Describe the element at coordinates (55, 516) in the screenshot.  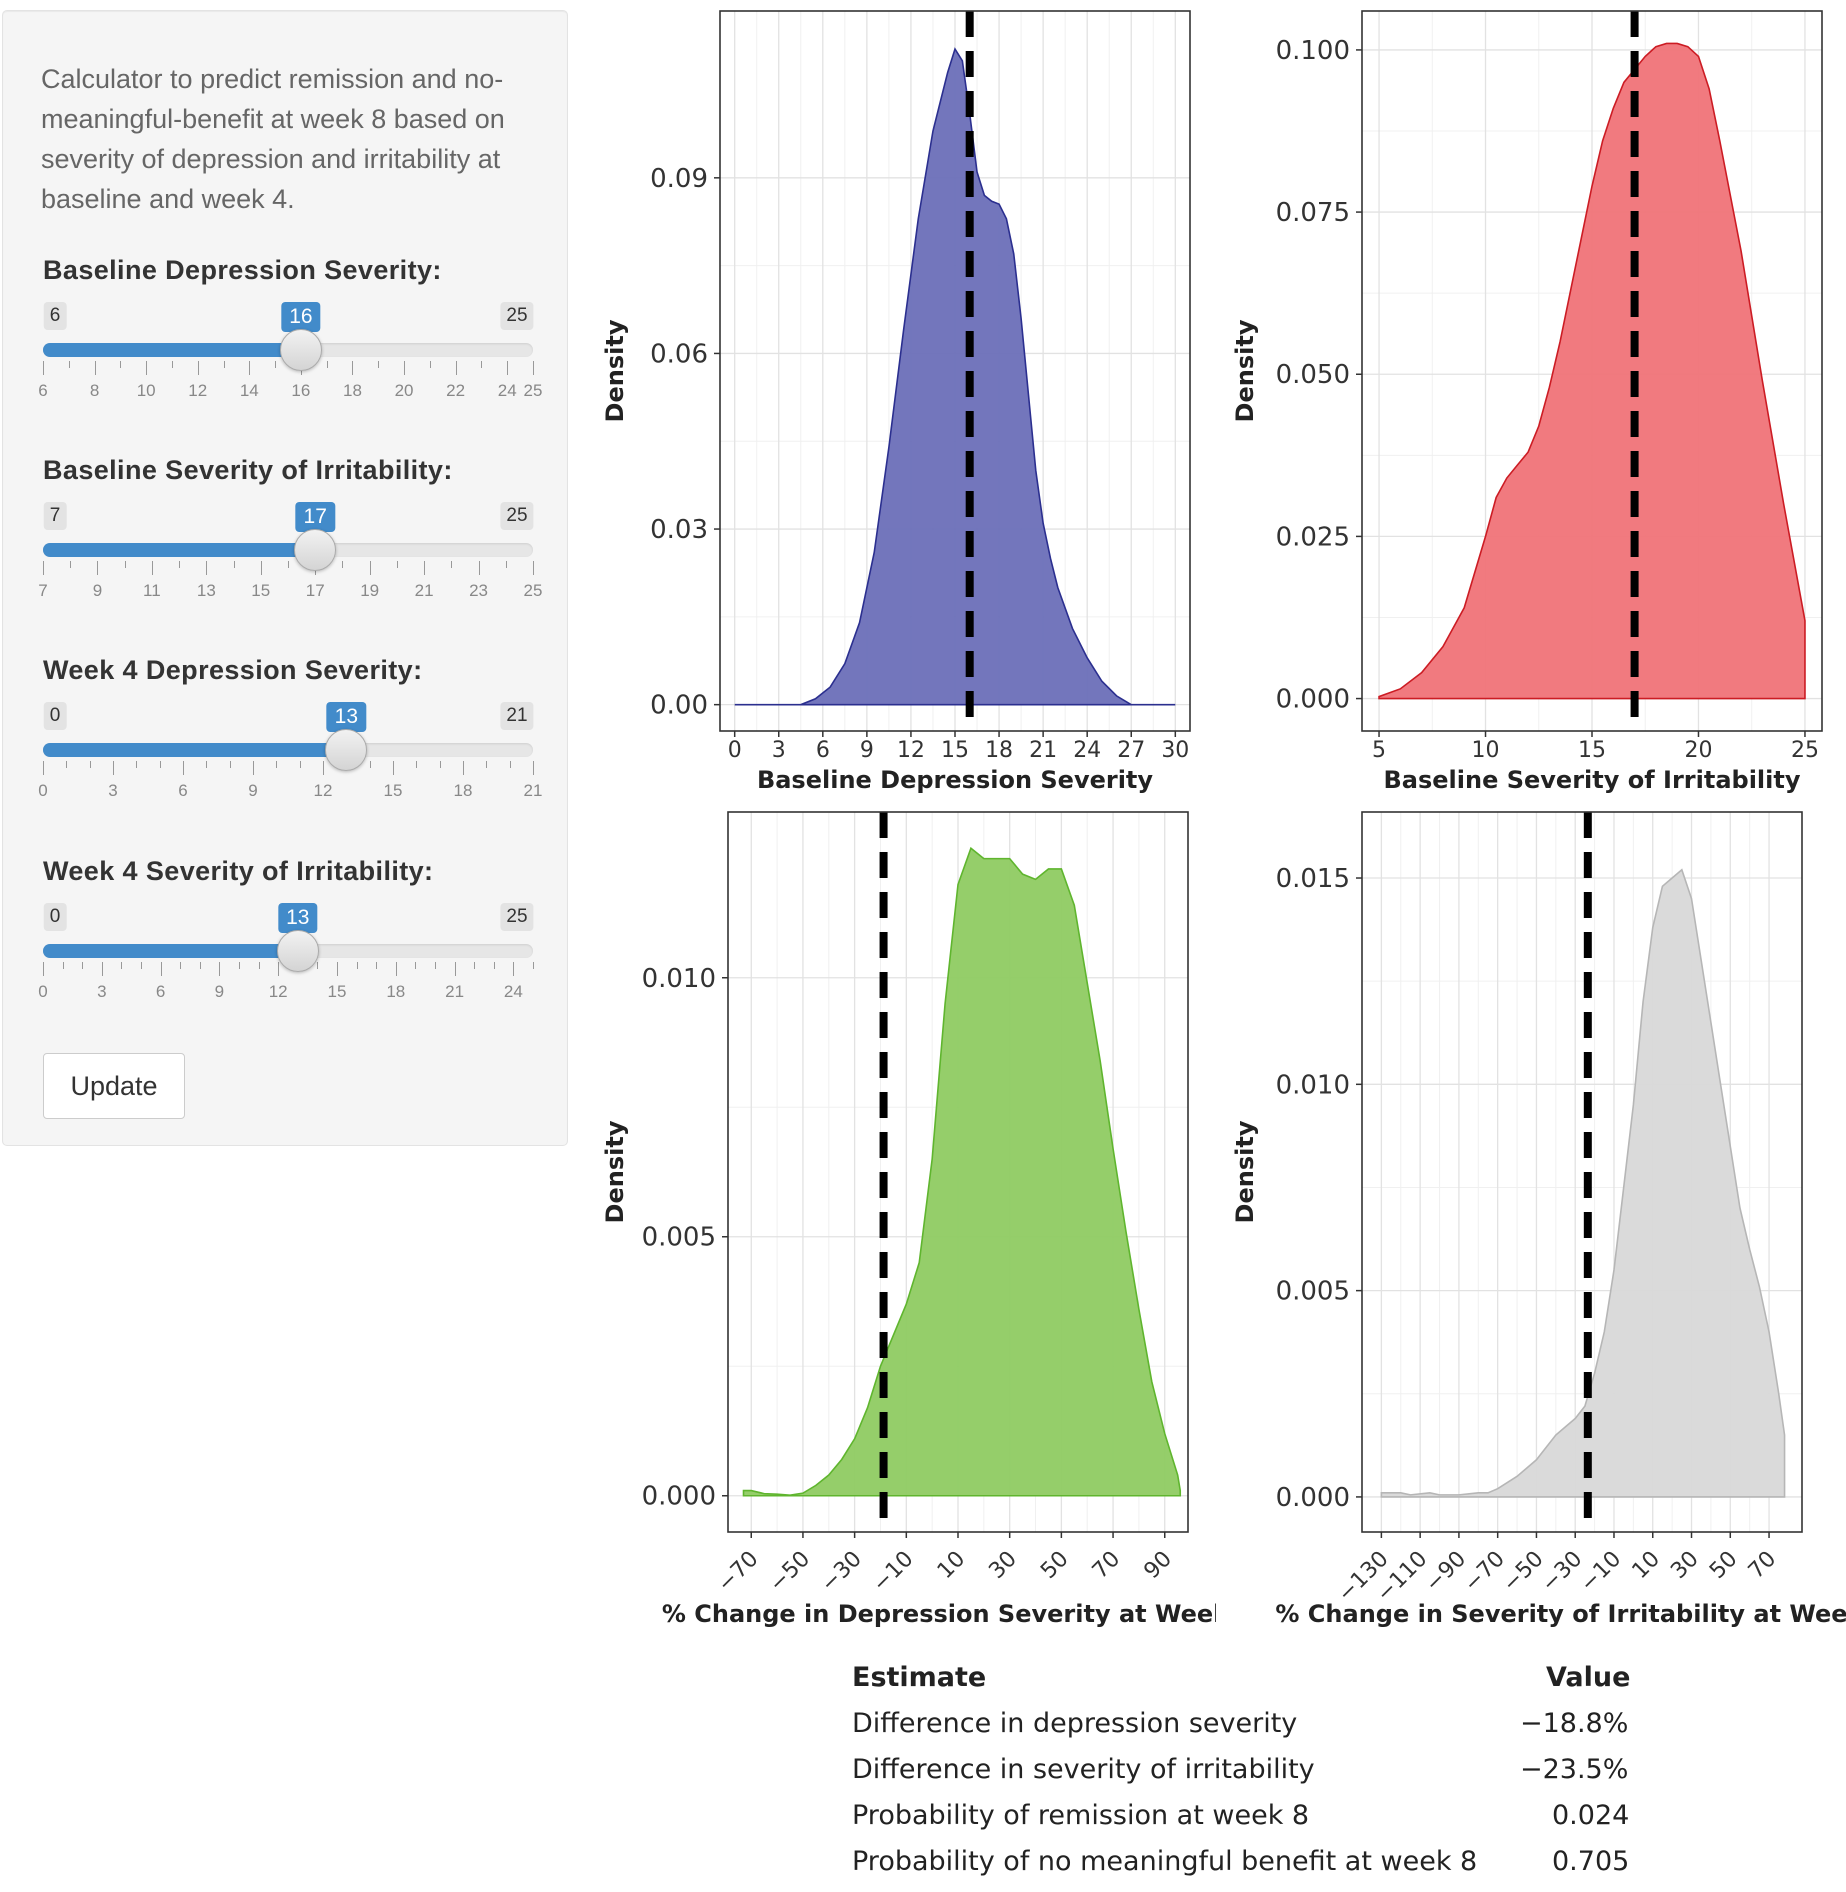
I see `slider-min-badge: 7` at that location.